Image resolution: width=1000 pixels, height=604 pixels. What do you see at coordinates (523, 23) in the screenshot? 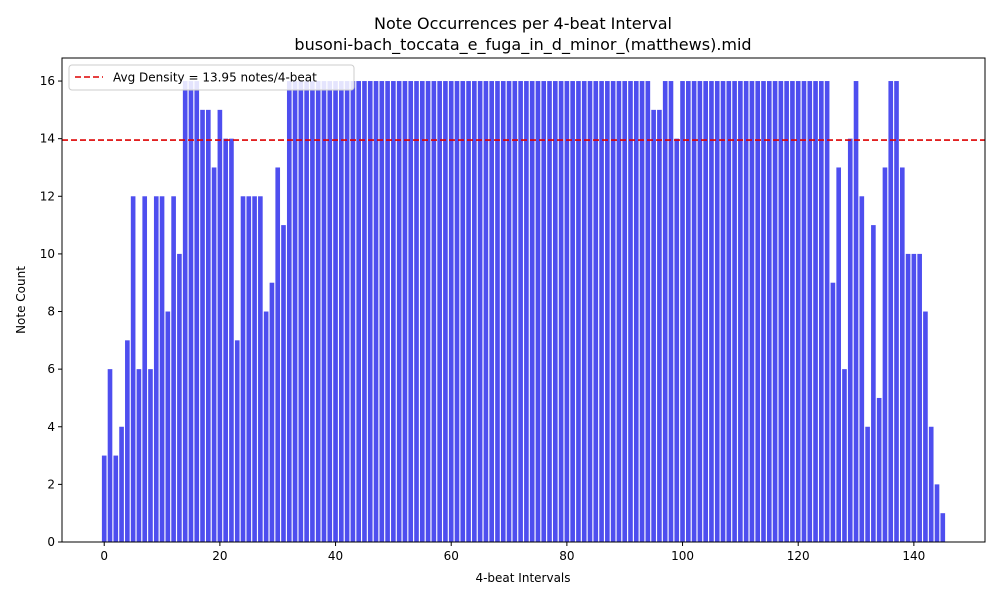
I see `chart-title: Note Occurrences per 4-beat Interval` at bounding box center [523, 23].